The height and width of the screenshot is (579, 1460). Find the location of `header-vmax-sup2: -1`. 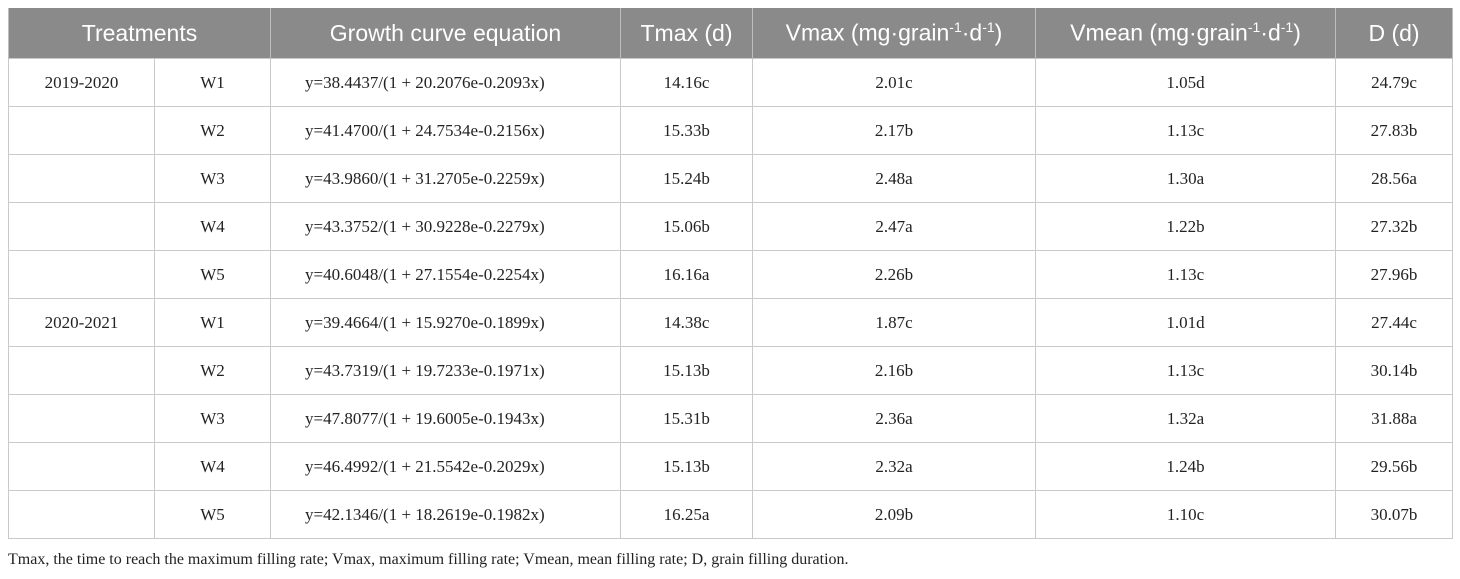

header-vmax-sup2: -1 is located at coordinates (988, 27).